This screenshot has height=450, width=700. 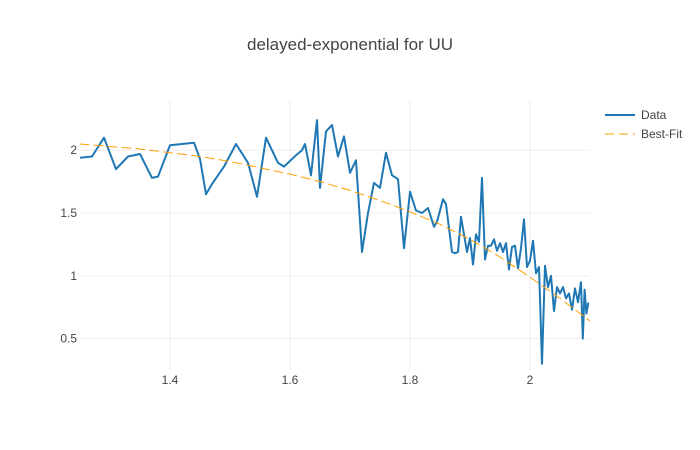 What do you see at coordinates (68, 213) in the screenshot?
I see `y-tick-label: 1.5` at bounding box center [68, 213].